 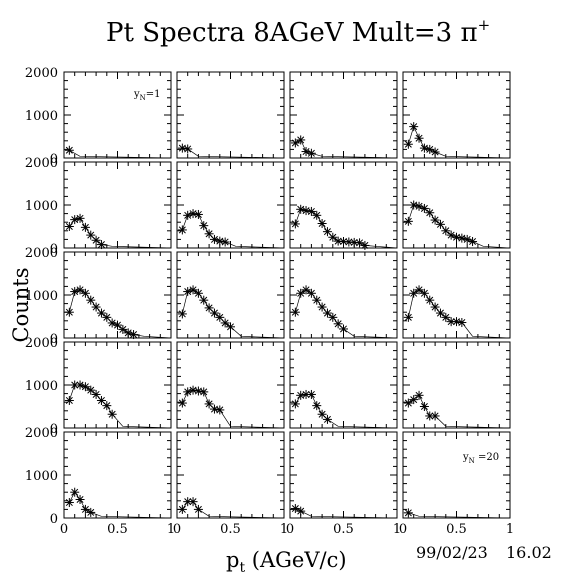 What do you see at coordinates (484, 25) in the screenshot?
I see `figure-title-superscript: +` at bounding box center [484, 25].